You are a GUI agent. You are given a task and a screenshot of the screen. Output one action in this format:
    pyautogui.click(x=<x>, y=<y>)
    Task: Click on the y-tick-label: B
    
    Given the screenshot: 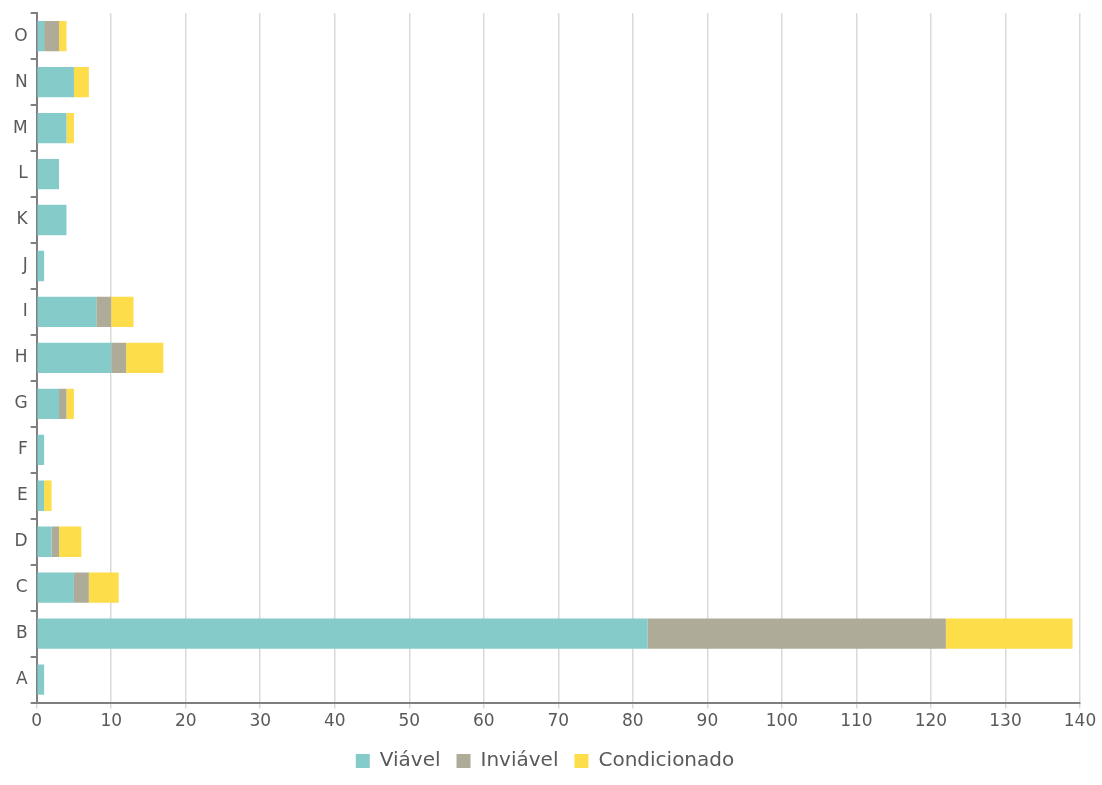 What is the action you would take?
    pyautogui.click(x=22, y=632)
    